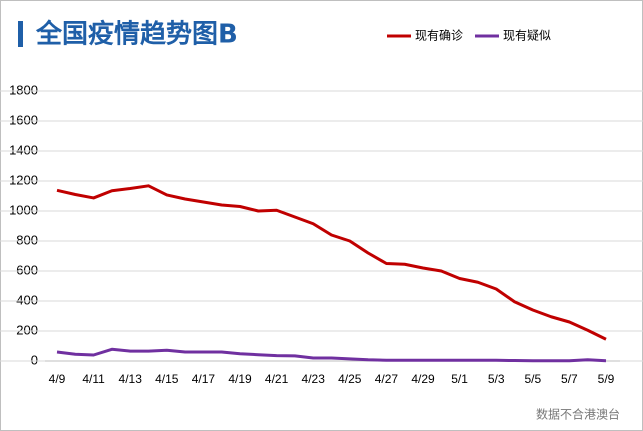 The width and height of the screenshot is (643, 431). Describe the element at coordinates (34, 359) in the screenshot. I see `y-tick-label: 0` at that location.